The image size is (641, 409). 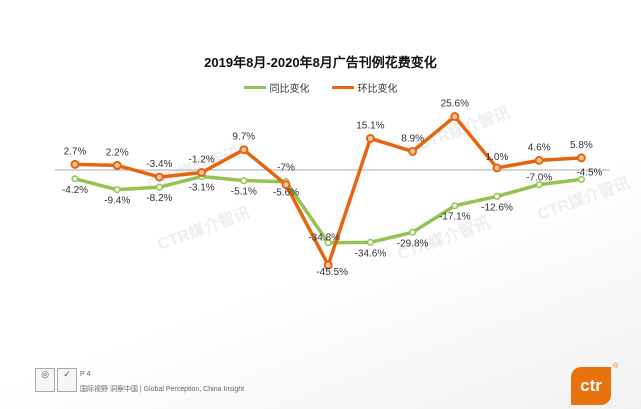 I want to click on legend-swatch-yoy, so click(x=254, y=87).